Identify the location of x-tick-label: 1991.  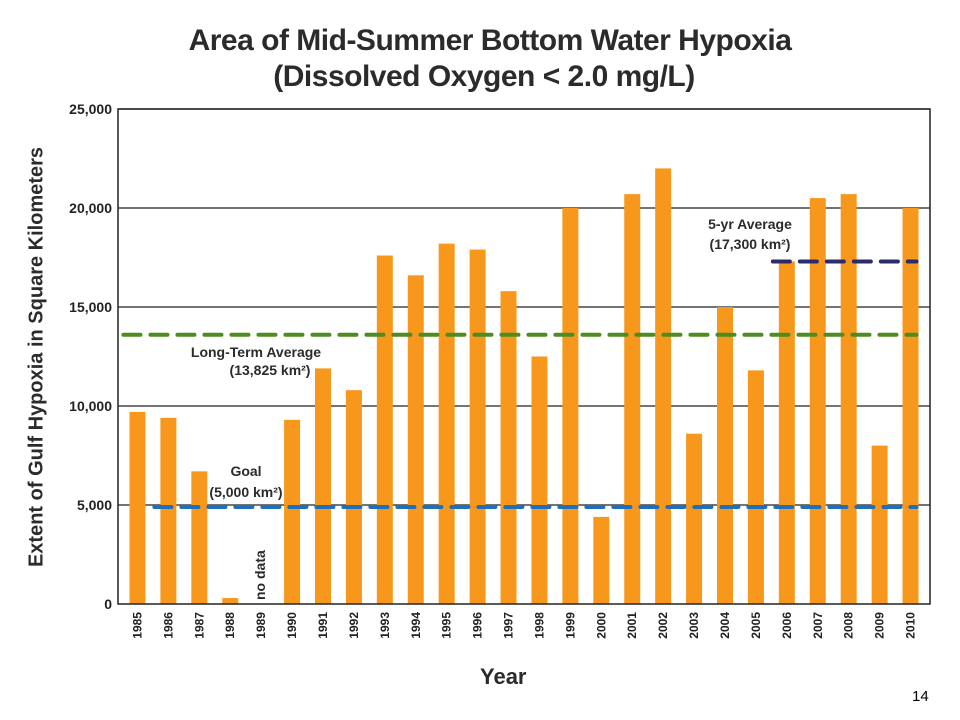
(323, 625).